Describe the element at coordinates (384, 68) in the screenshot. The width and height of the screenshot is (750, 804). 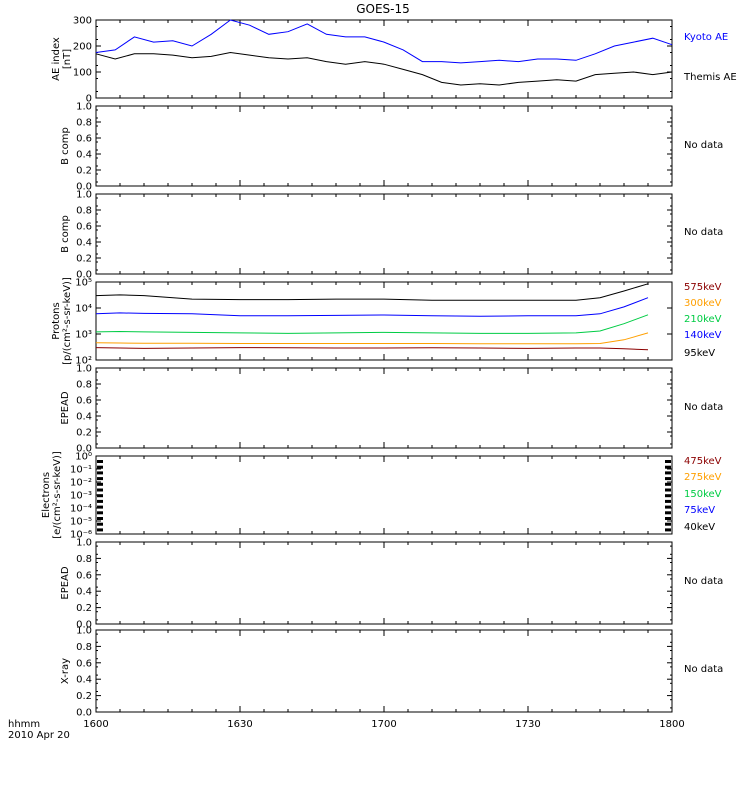
I see `series-line-themis-ae` at that location.